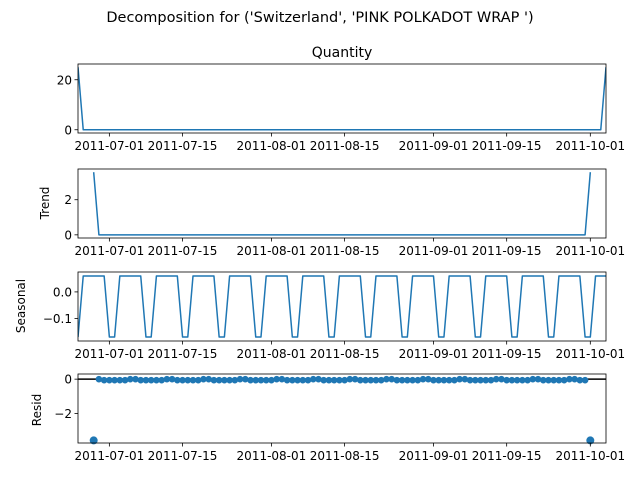 This screenshot has width=640, height=480. Describe the element at coordinates (590, 146) in the screenshot. I see `quantity-xtick-label-6: 2011-10-01` at that location.